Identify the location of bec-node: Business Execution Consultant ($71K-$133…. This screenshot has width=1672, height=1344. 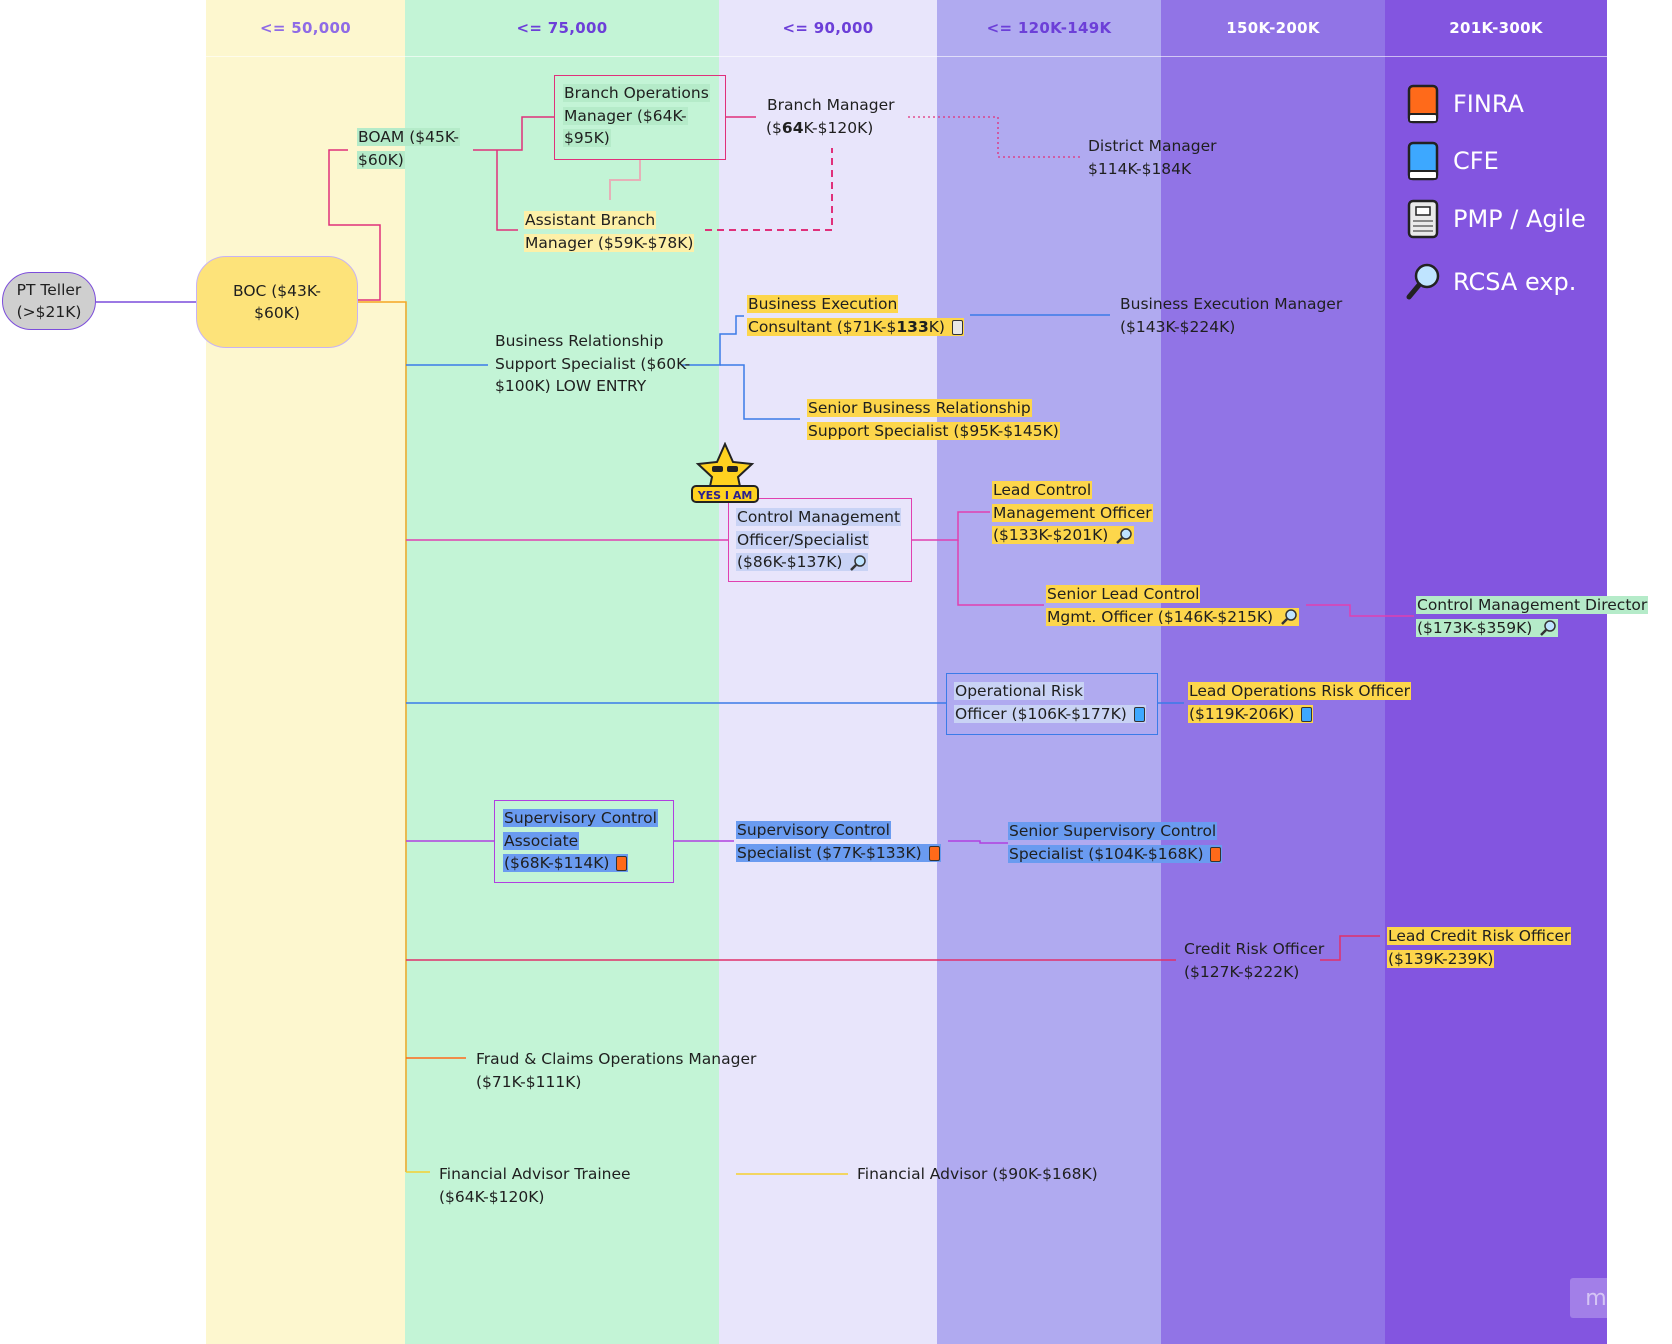
(855, 315).